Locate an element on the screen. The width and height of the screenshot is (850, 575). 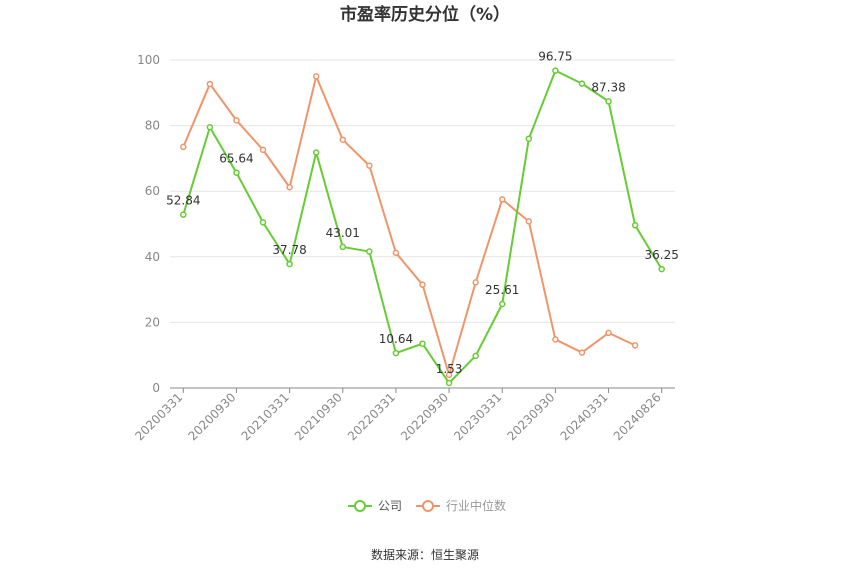
data-label: 43.01 is located at coordinates (343, 233).